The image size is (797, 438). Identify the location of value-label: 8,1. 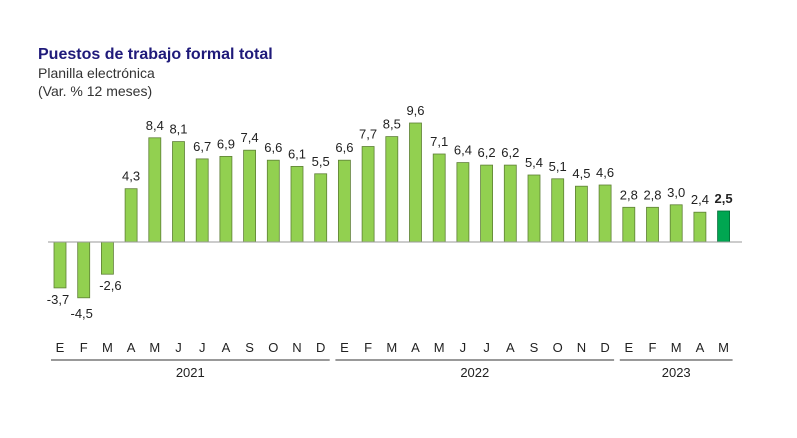
(178, 129).